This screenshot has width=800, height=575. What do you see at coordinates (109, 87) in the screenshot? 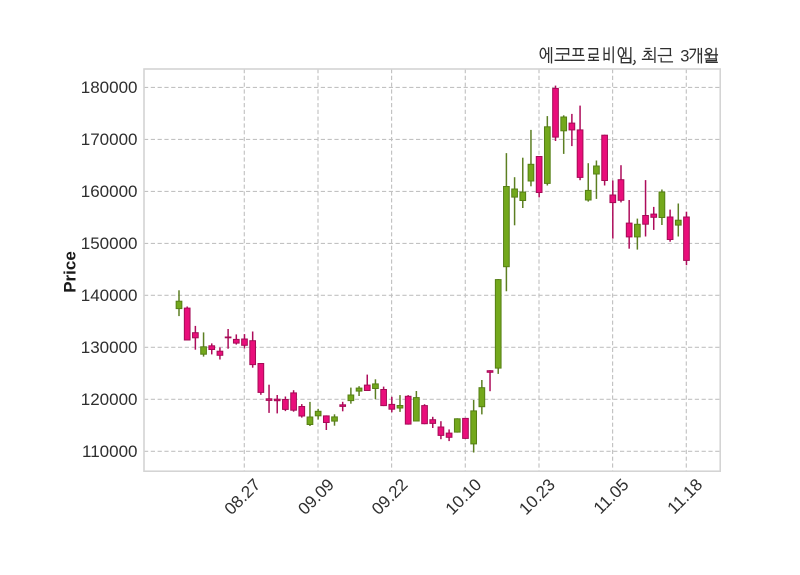
I see `svg-text: 180000` at bounding box center [109, 87].